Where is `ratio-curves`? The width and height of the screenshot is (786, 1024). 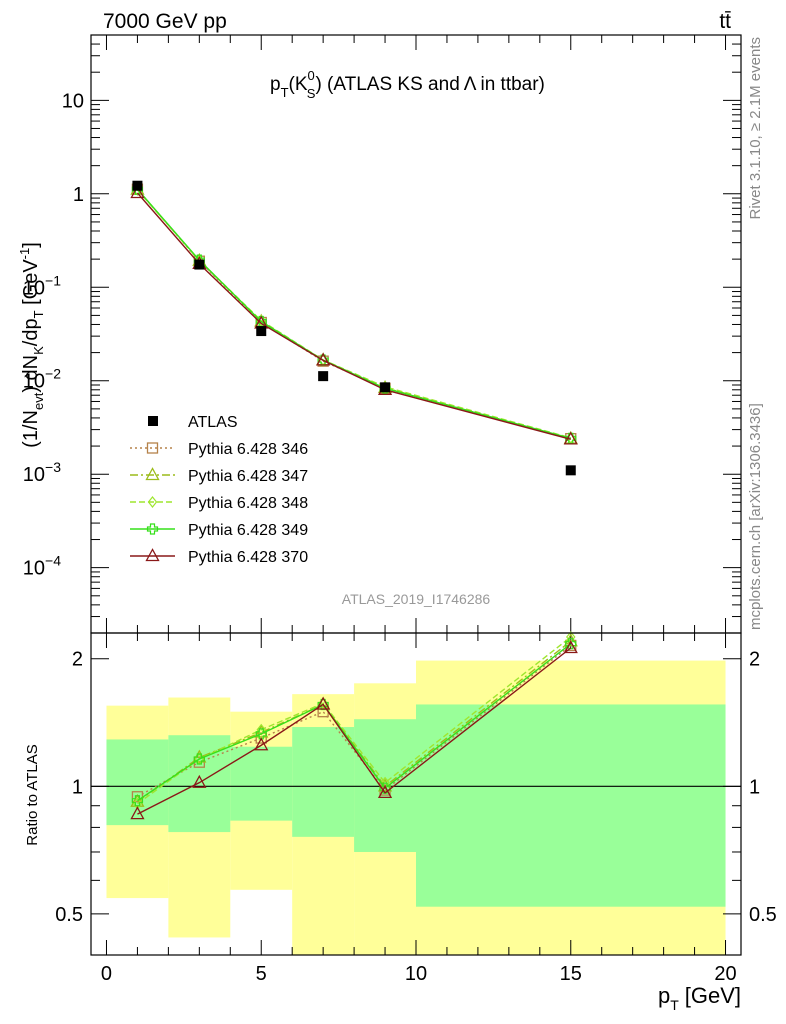
ratio-curves is located at coordinates (354, 725).